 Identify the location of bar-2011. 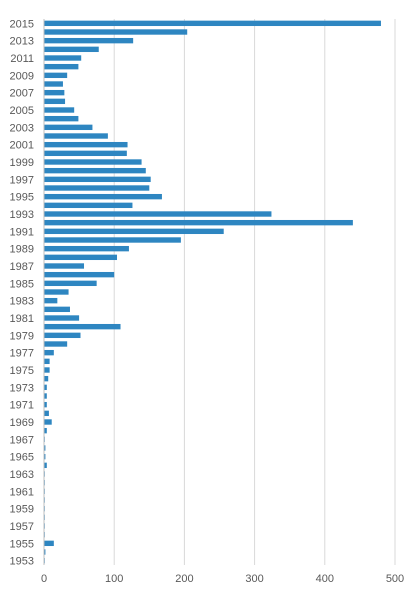
(63, 58).